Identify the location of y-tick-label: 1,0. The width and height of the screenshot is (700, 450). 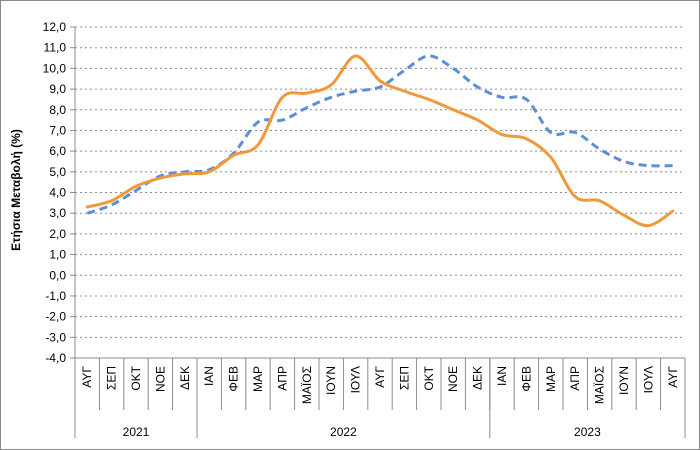
(57, 255).